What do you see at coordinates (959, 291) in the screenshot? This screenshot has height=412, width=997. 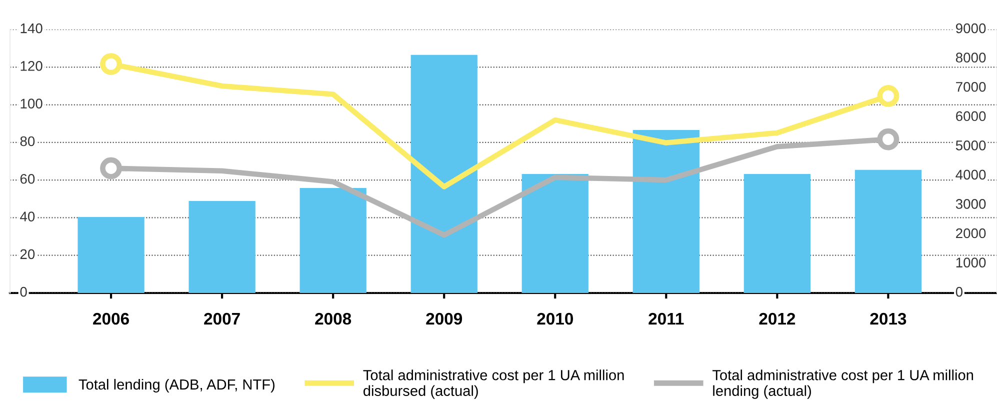 I see `y2-tick-label: 0` at bounding box center [959, 291].